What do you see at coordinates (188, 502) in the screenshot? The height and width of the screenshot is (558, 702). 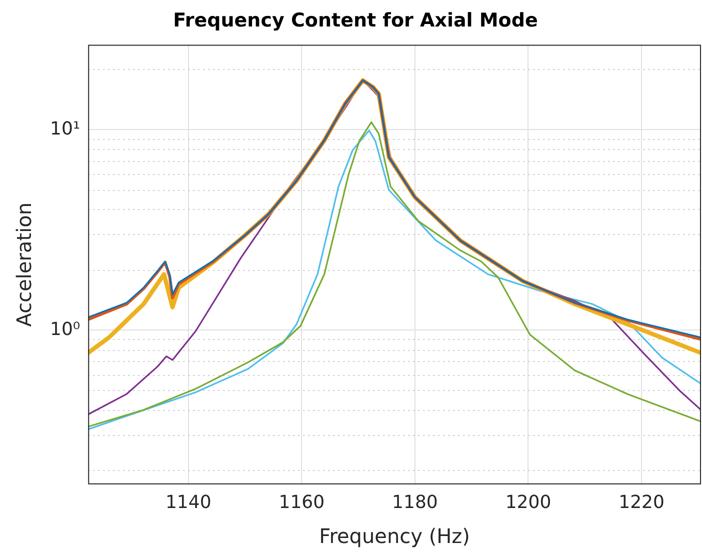 I see `x-tick-label: 1140` at bounding box center [188, 502].